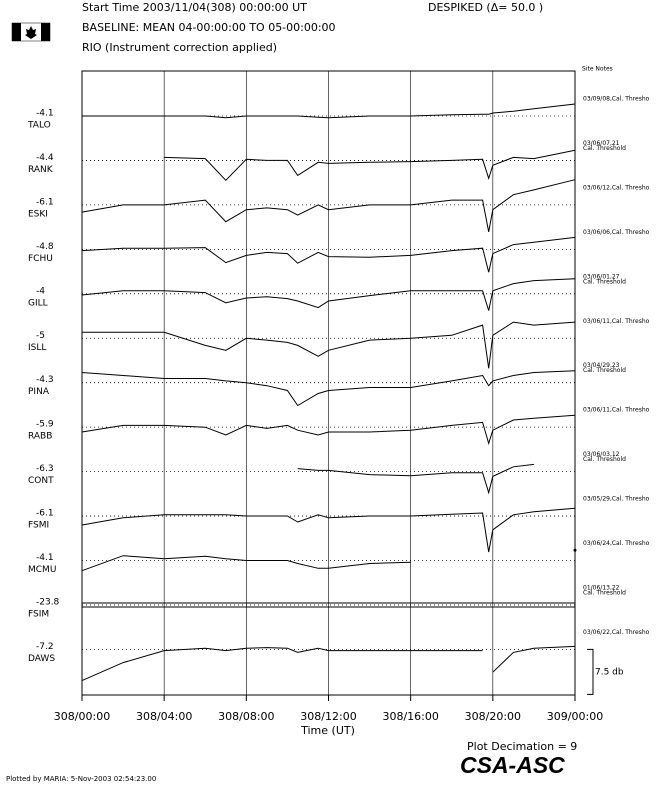 The image size is (660, 790). What do you see at coordinates (45, 247) in the screenshot?
I see `baseline-value: -4.8` at bounding box center [45, 247].